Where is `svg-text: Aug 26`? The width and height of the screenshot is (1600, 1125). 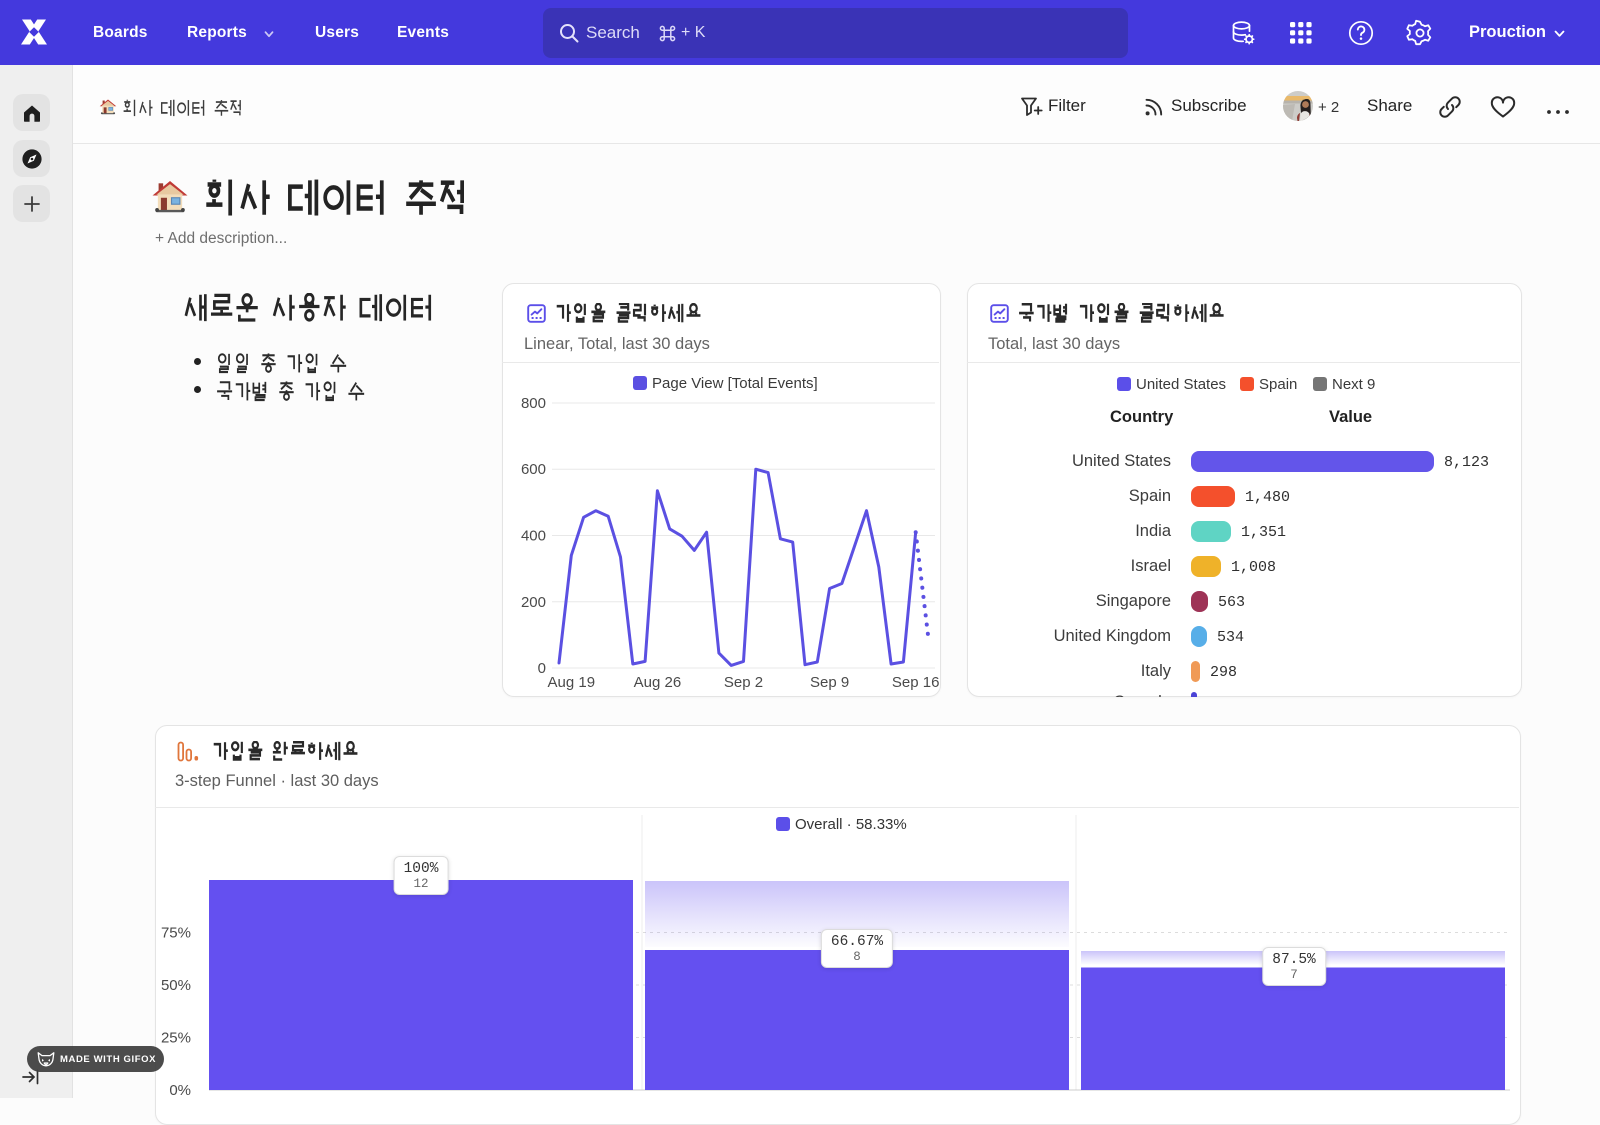 svg-text: Aug 26 is located at coordinates (658, 682).